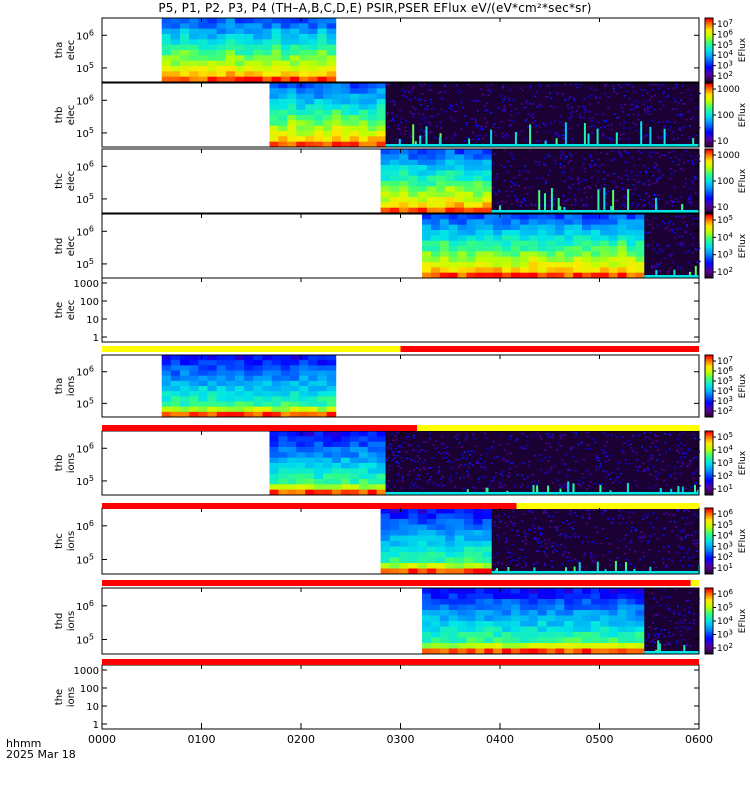 This screenshot has width=750, height=800. I want to click on panel-ylabel-species: elec, so click(71, 181).